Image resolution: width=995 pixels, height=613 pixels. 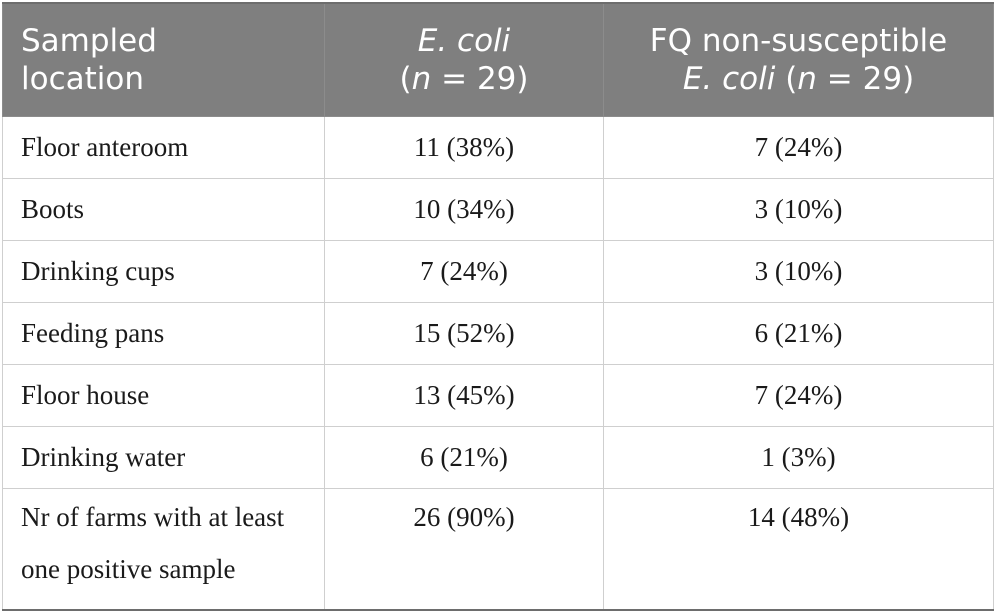 I want to click on table-row: Boots 10 (34%) 3 (10%), so click(x=498, y=209).